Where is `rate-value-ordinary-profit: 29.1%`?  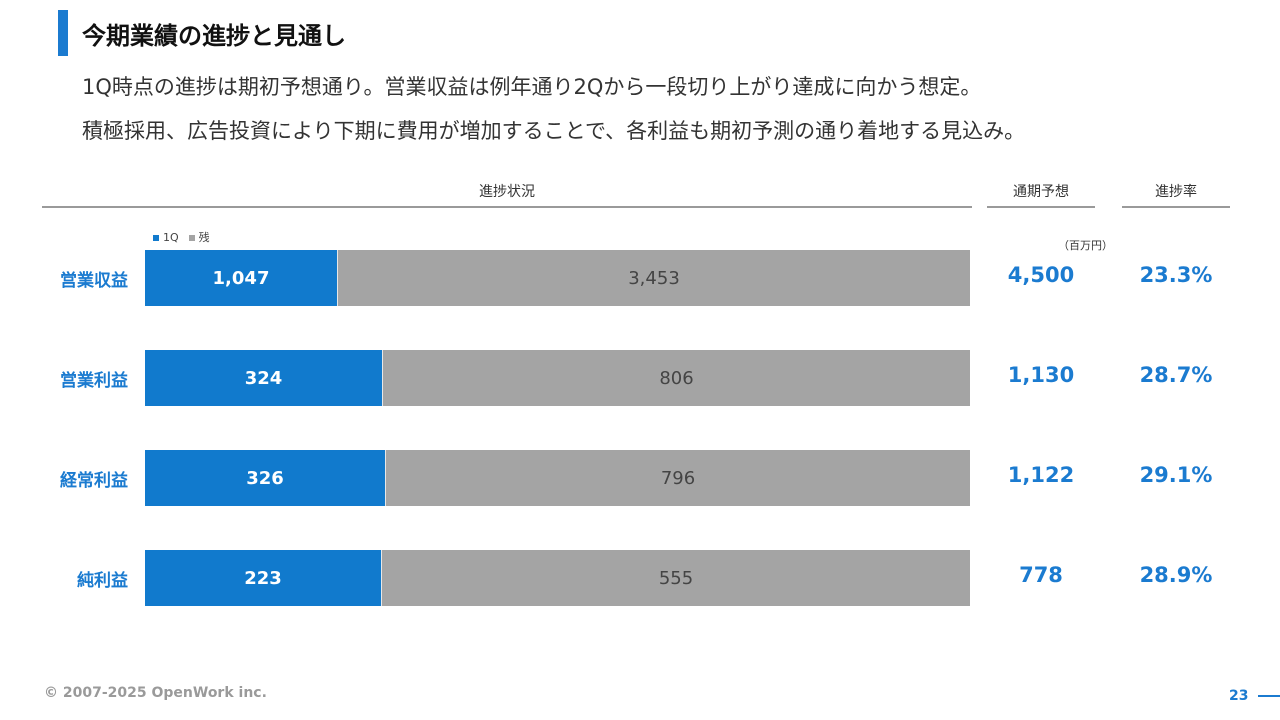 rate-value-ordinary-profit: 29.1% is located at coordinates (1176, 475).